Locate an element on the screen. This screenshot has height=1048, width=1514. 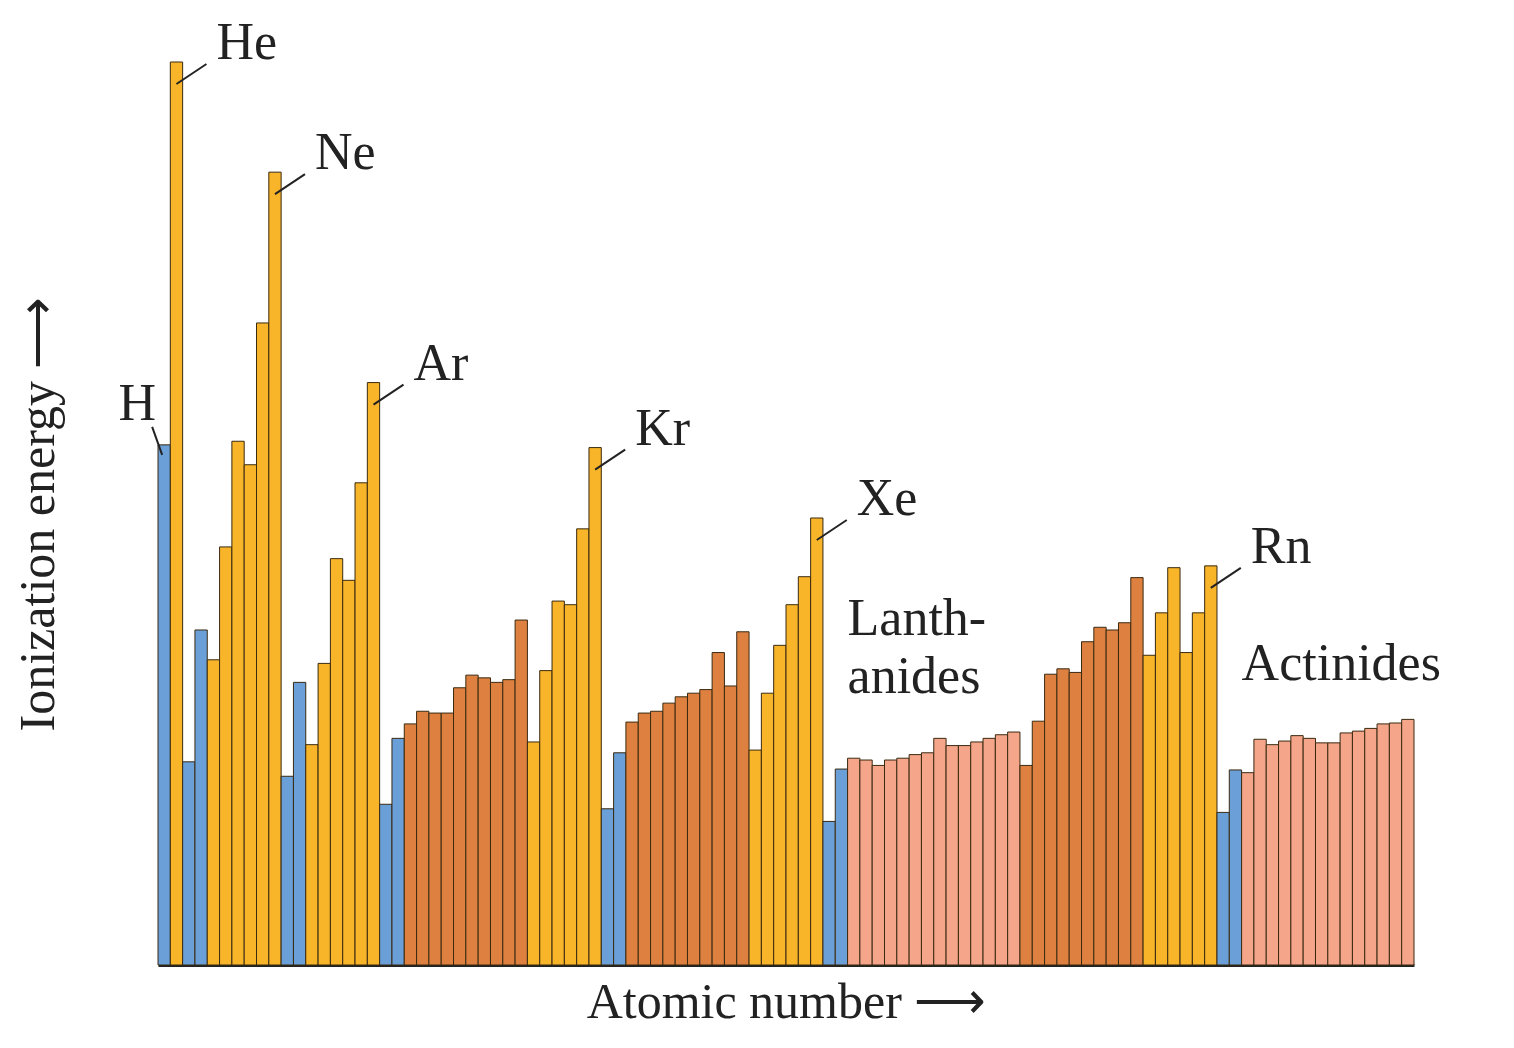
annotation: Ar is located at coordinates (441, 362).